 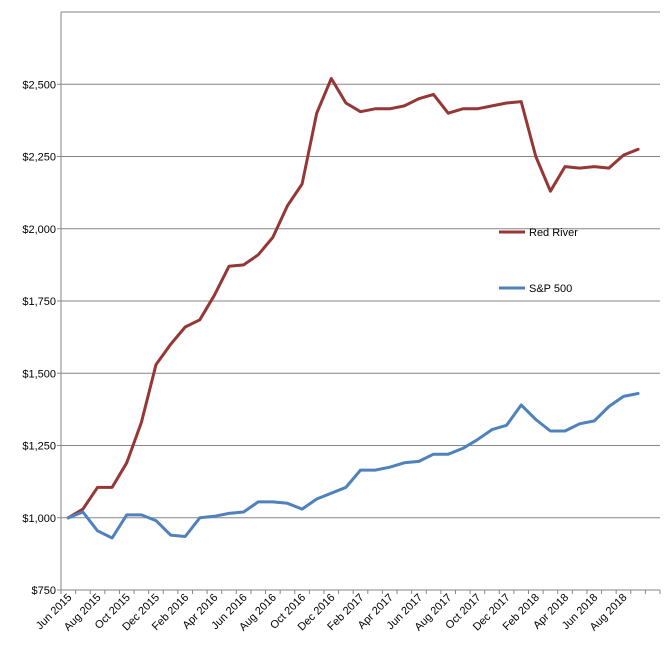 I want to click on legend-label: S&P 500, so click(x=550, y=289).